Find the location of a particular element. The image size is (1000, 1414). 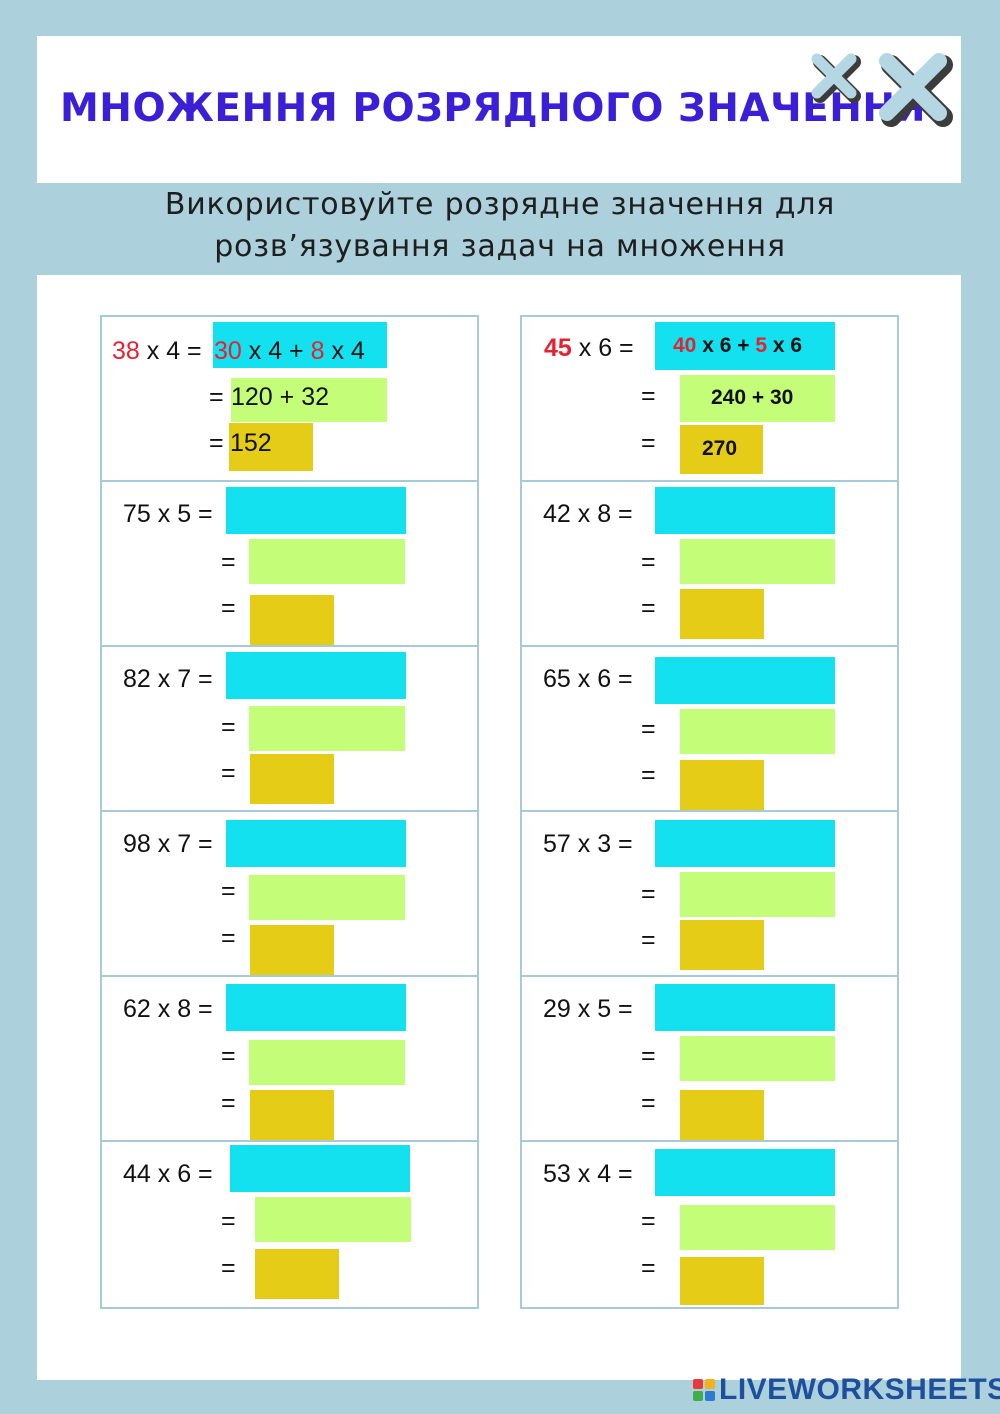

problem-text: 57 x 3 = is located at coordinates (588, 844).